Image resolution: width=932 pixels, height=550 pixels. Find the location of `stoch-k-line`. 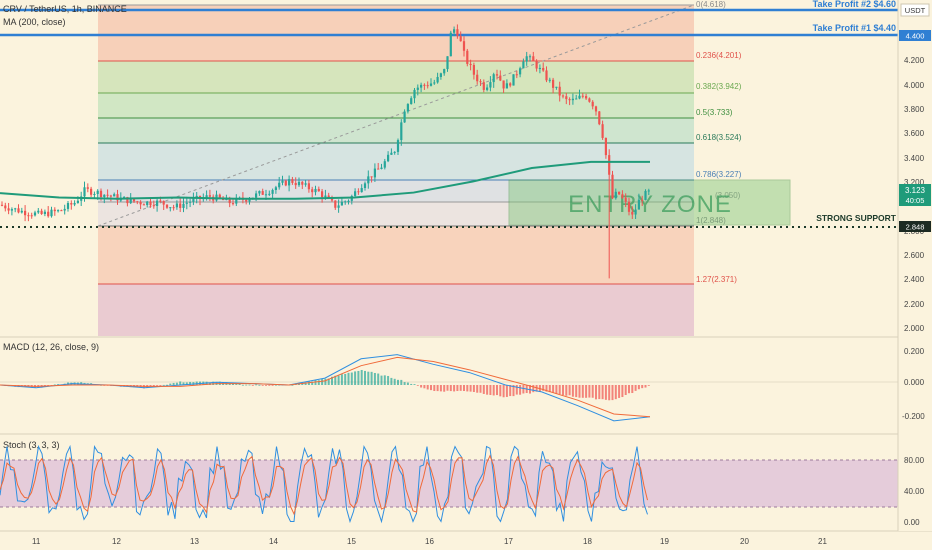

stoch-k-line is located at coordinates (324, 484).